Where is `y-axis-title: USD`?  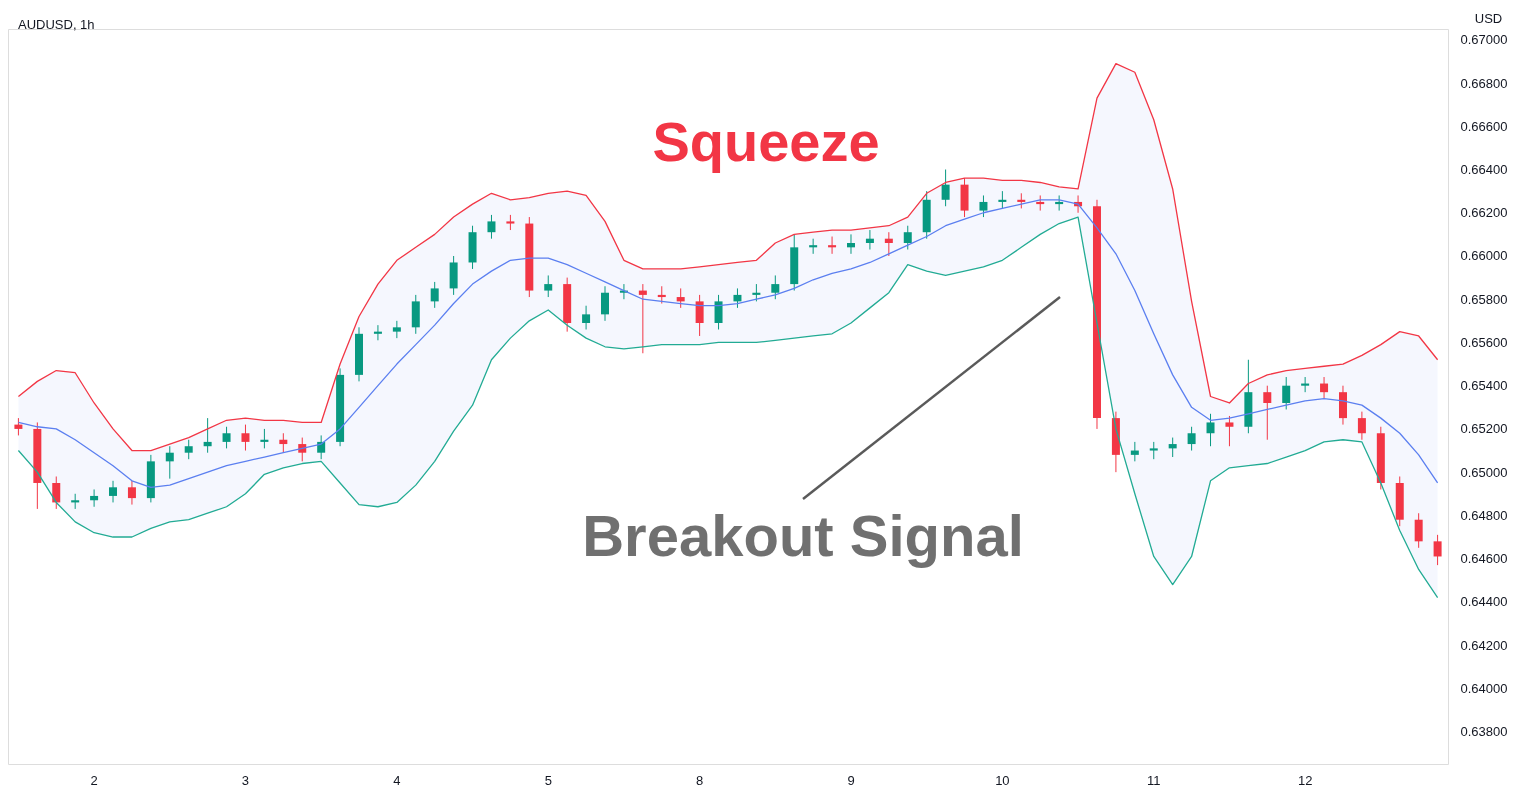
y-axis-title: USD is located at coordinates (1488, 18).